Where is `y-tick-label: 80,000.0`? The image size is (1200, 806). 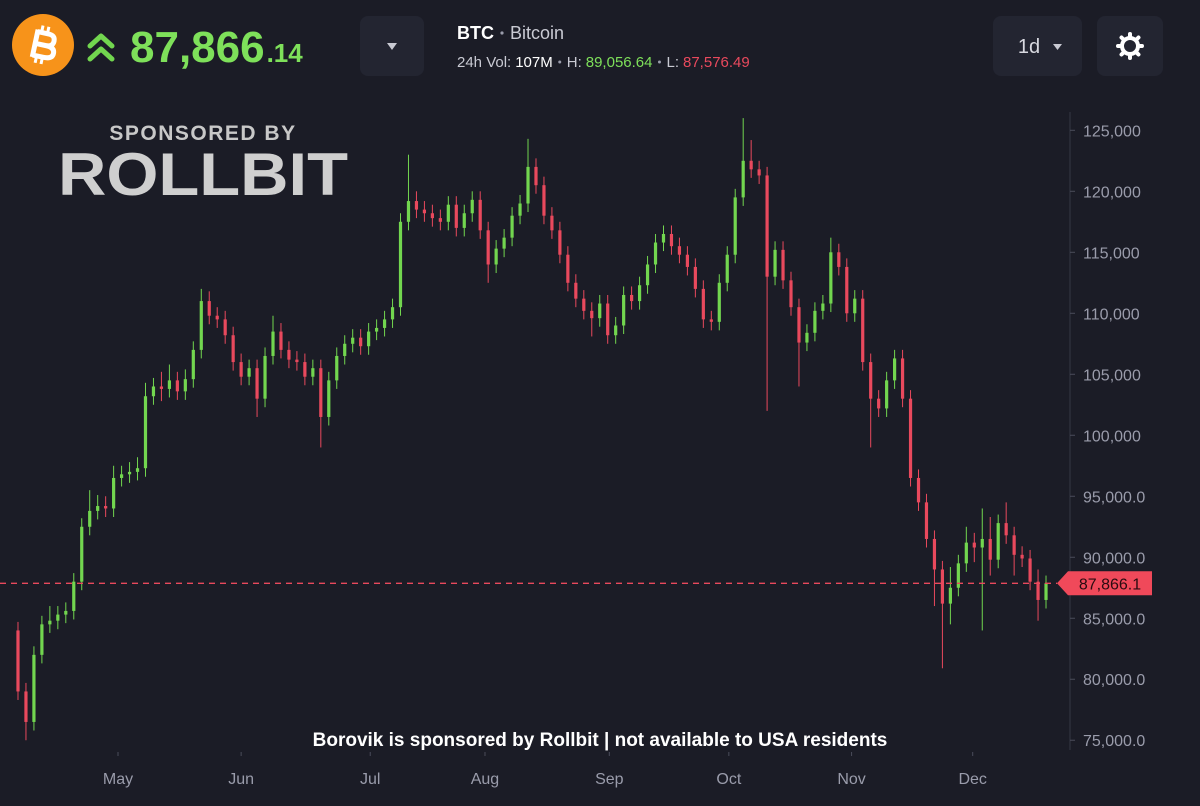 y-tick-label: 80,000.0 is located at coordinates (1114, 680).